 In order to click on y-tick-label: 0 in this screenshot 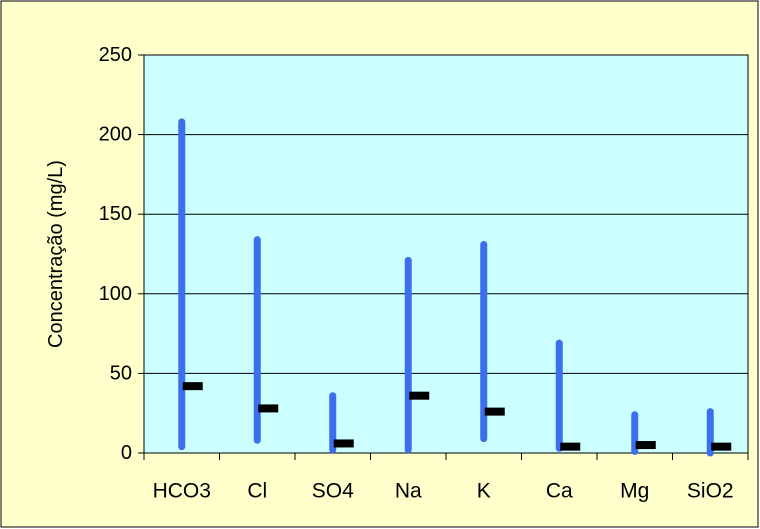, I will do `click(126, 453)`.